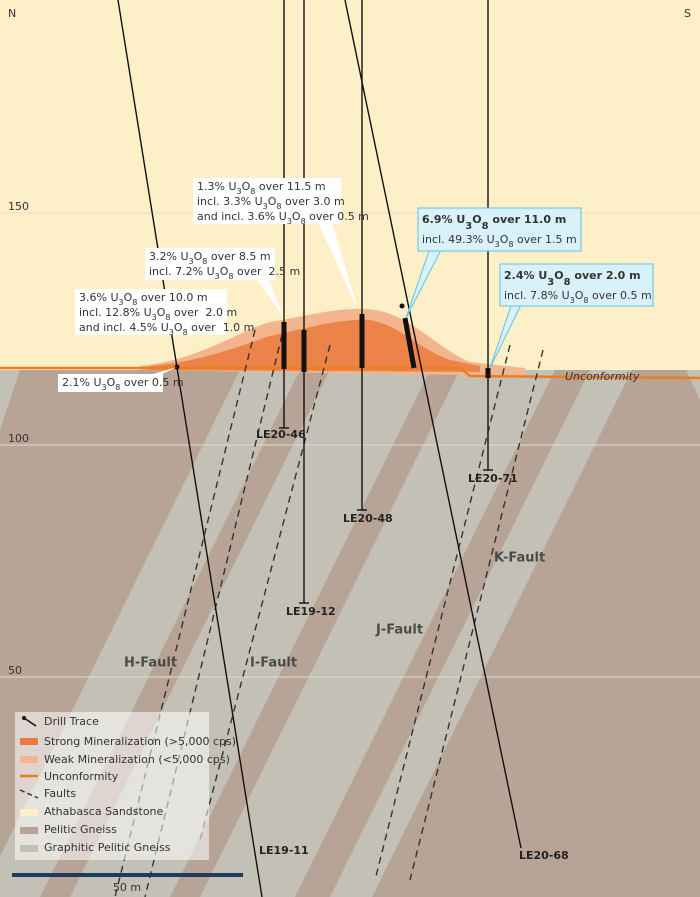 The height and width of the screenshot is (897, 700). What do you see at coordinates (60, 793) in the screenshot?
I see `legend-label: Faults` at bounding box center [60, 793].